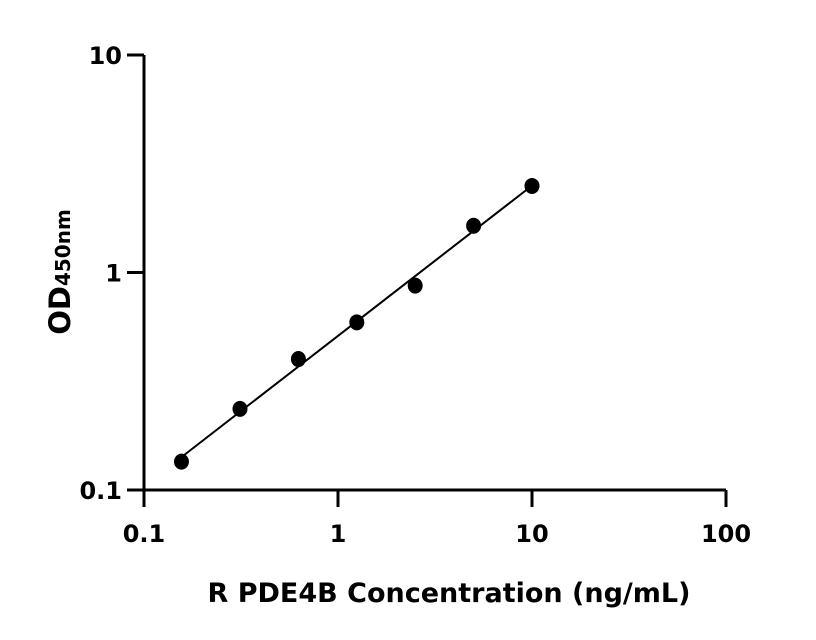 The height and width of the screenshot is (640, 816). Describe the element at coordinates (113, 274) in the screenshot. I see `y-tick-label: 1` at that location.